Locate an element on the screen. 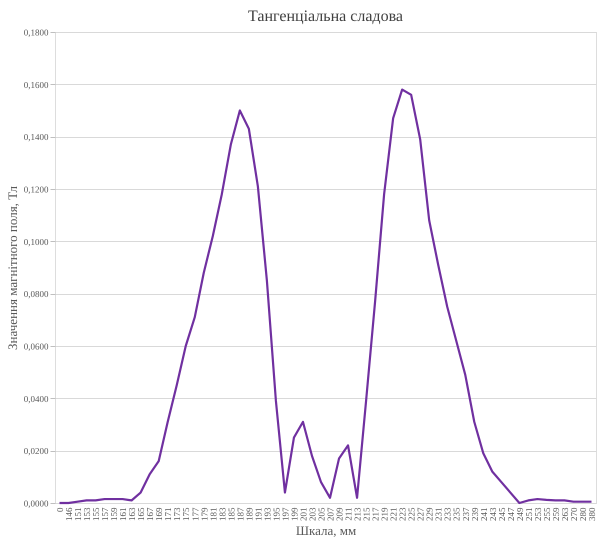 The image size is (604, 544). x-tick-label: 223 is located at coordinates (403, 514).